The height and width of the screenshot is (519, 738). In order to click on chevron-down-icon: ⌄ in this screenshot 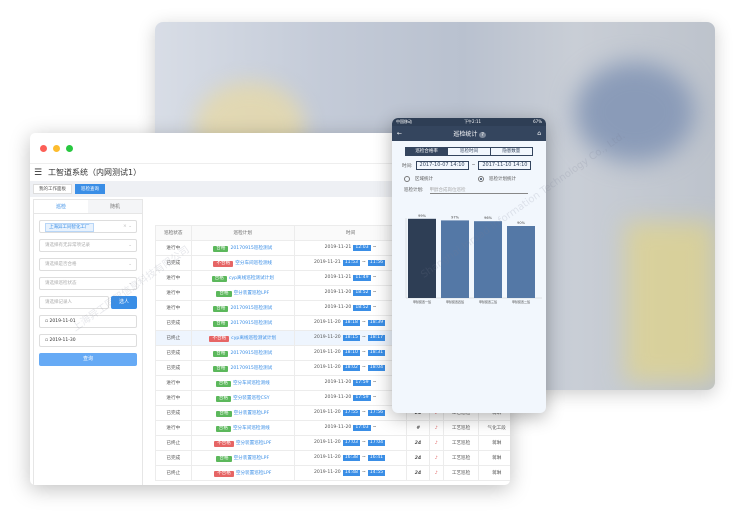, I will do `click(130, 264)`.